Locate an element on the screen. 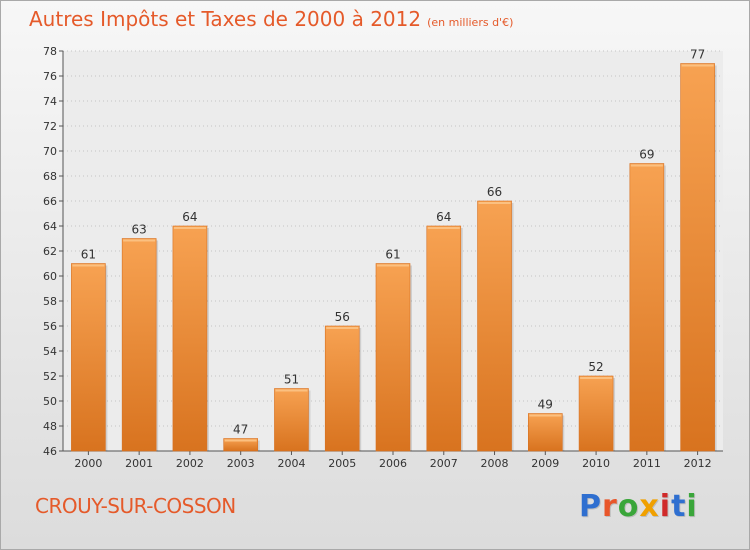  x-tick-label: 2008 is located at coordinates (495, 463).